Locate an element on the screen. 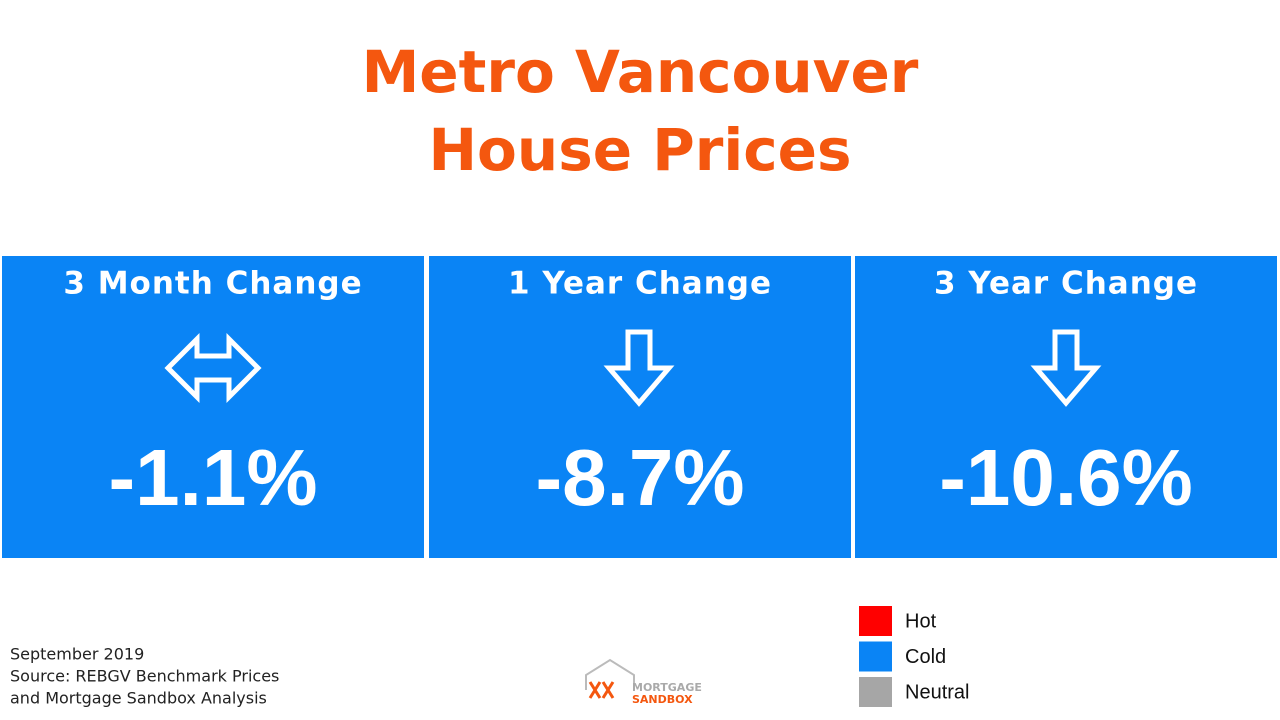 Image resolution: width=1280 pixels, height=720 pixels. title-line: Metro Vancouver is located at coordinates (640, 72).